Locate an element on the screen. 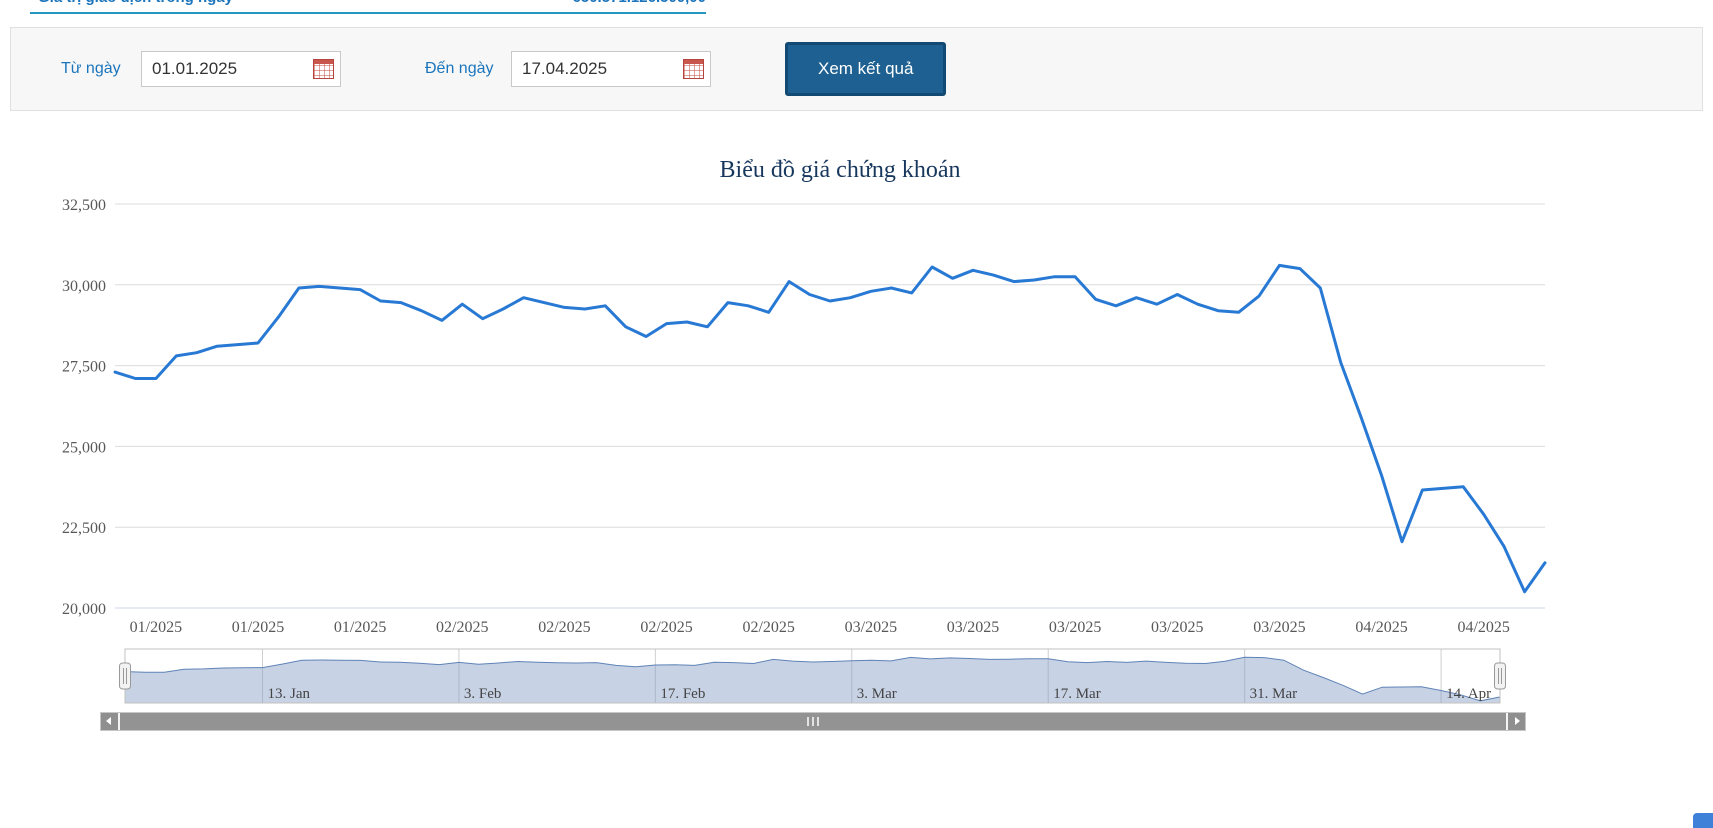  daily-transaction-value: 650.571.126.500,00 is located at coordinates (639, 3).